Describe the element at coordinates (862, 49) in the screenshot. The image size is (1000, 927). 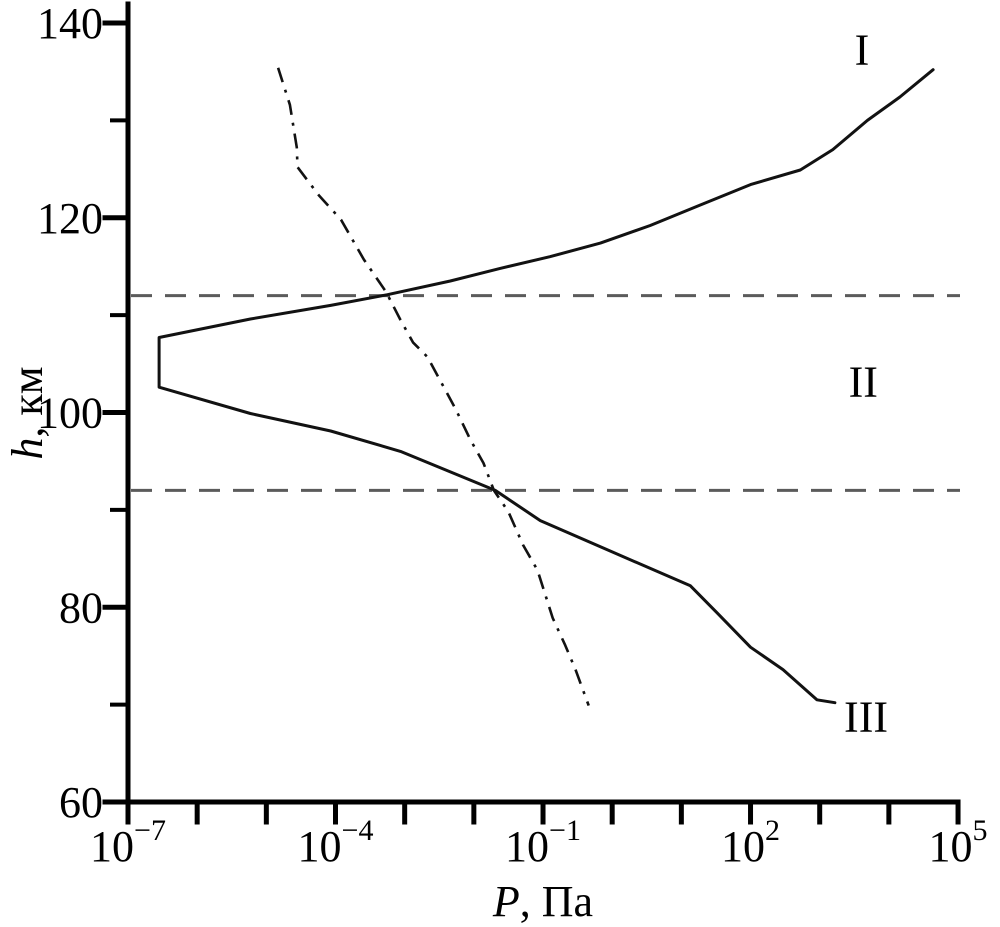
I see `region-label-I: I` at that location.